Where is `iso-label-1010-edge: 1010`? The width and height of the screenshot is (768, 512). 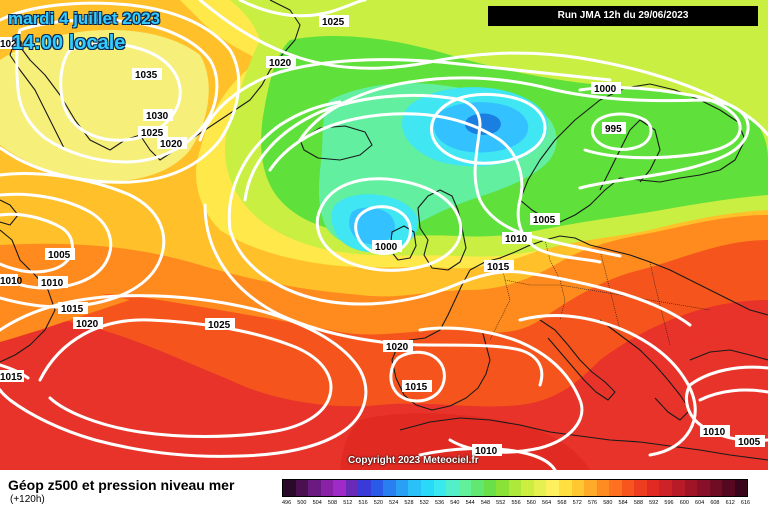 iso-label-1010-edge: 1010 is located at coordinates (11, 280).